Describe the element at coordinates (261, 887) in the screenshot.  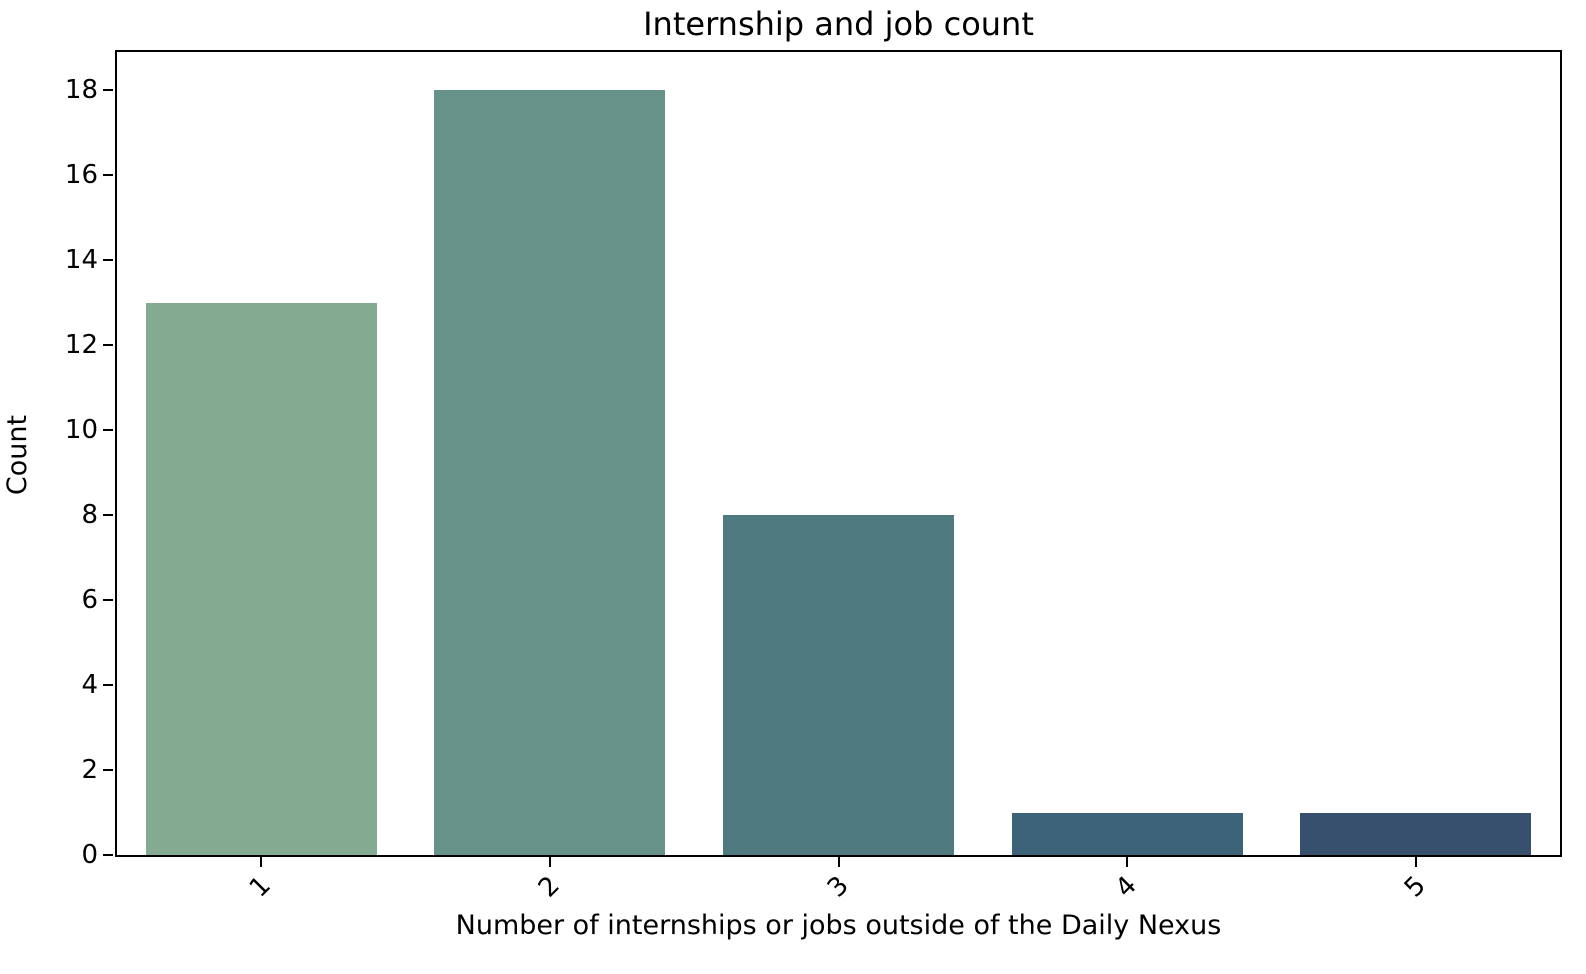
I see `x-tick-label: 1` at that location.